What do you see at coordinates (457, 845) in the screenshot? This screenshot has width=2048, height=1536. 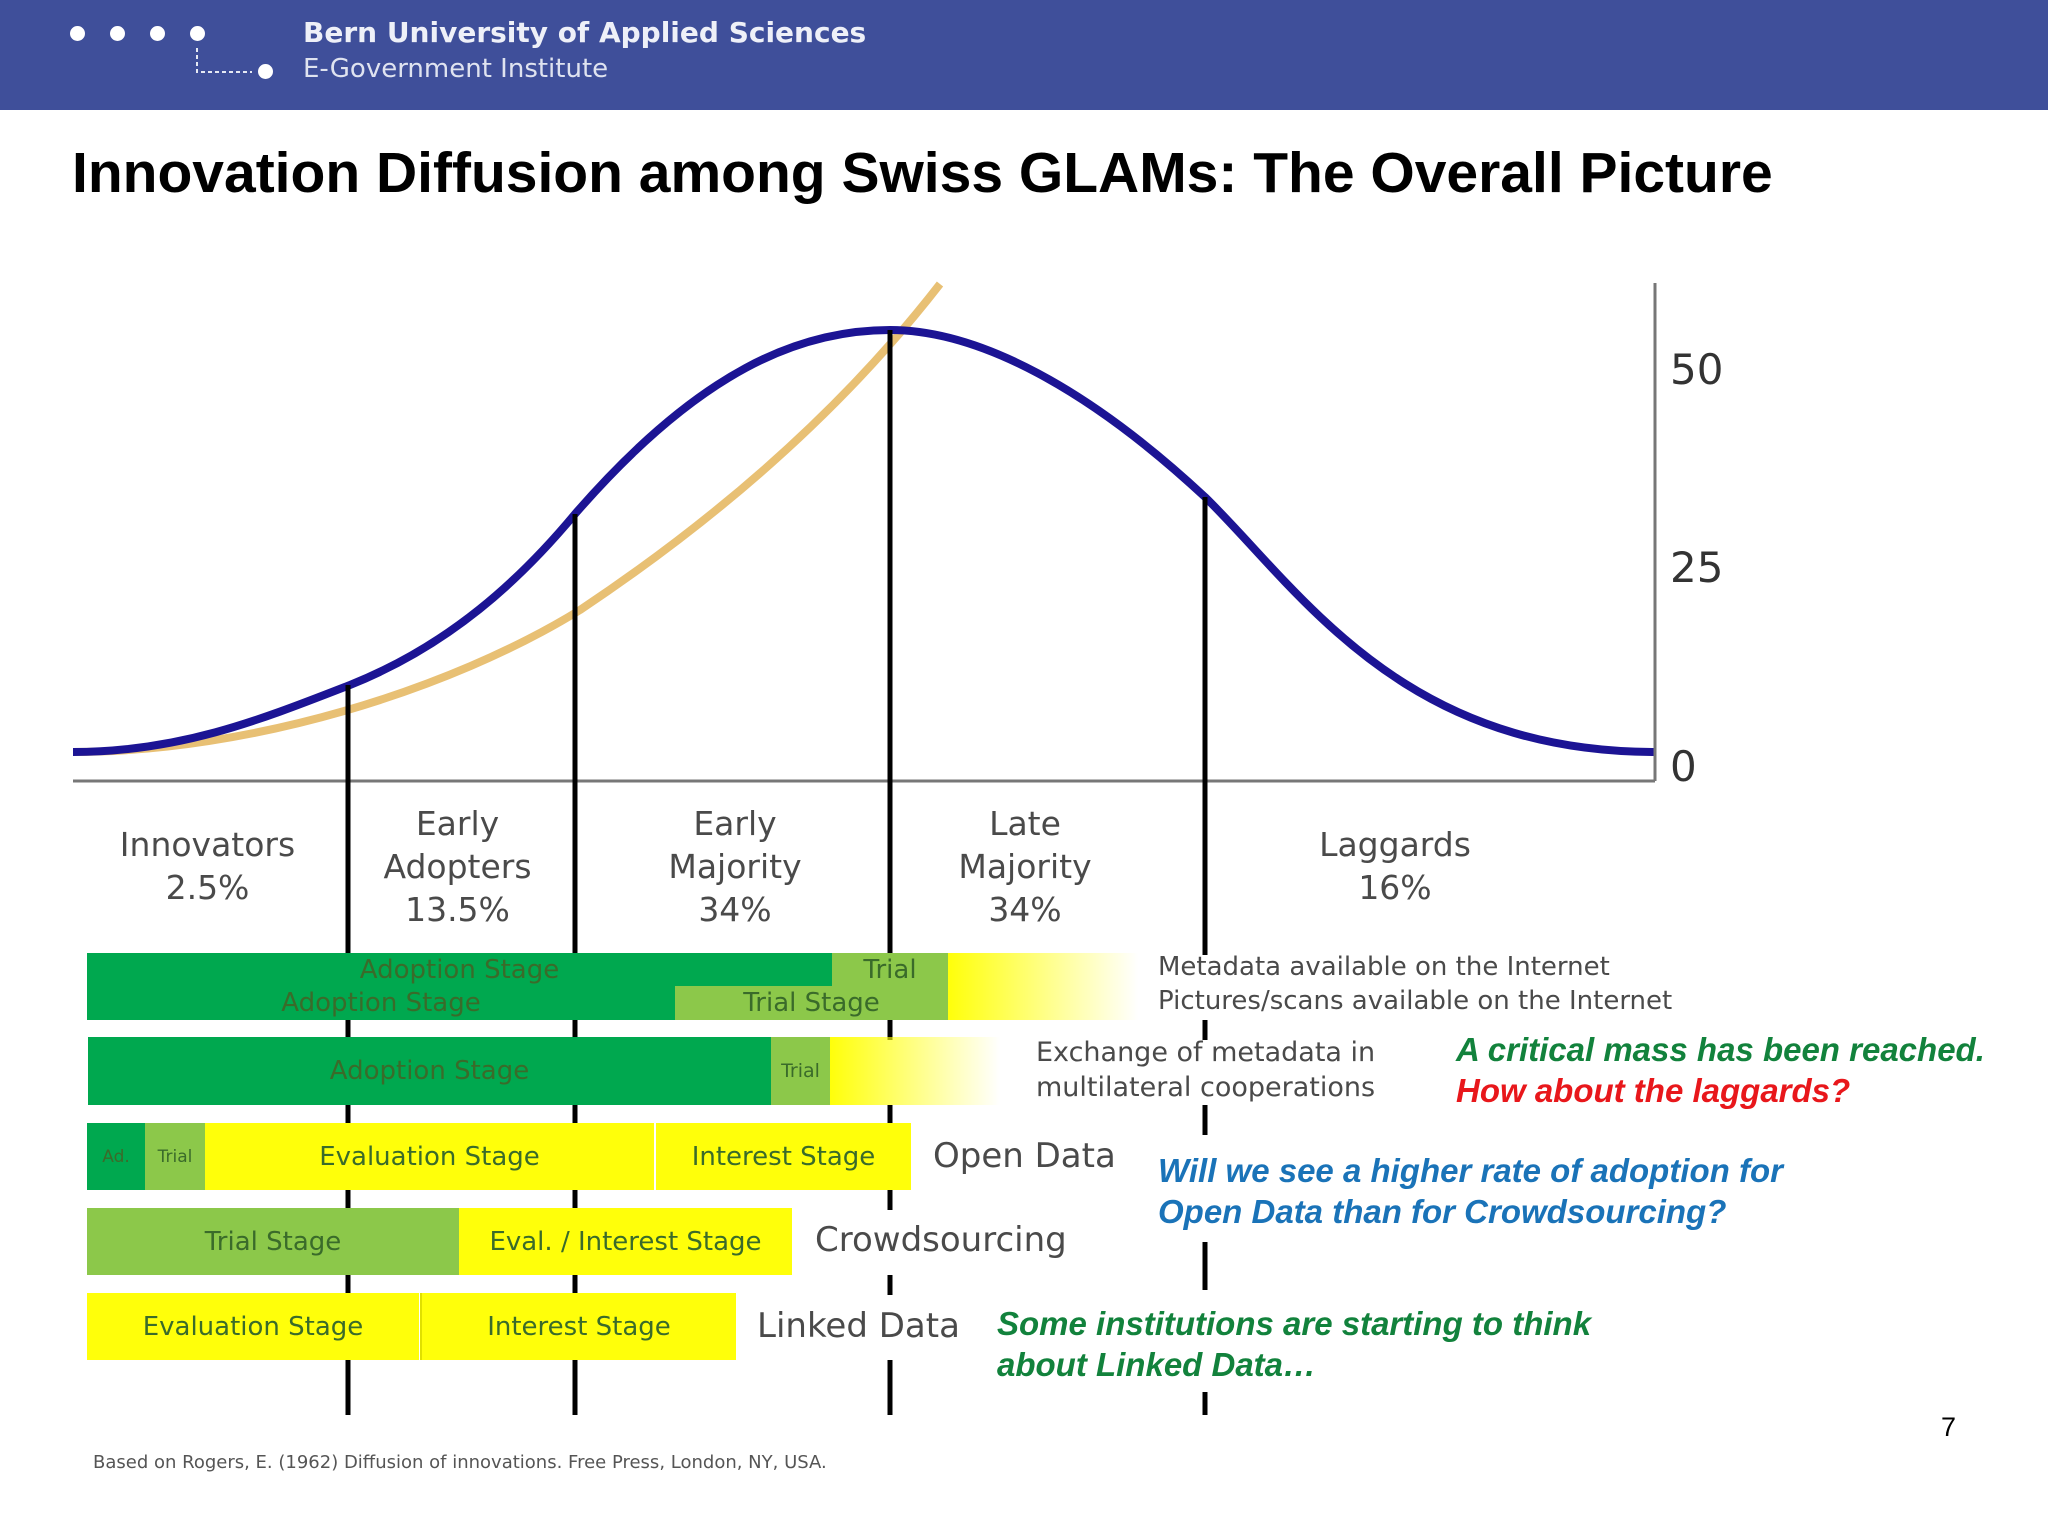 I see `category-name: Early Adopters` at bounding box center [457, 845].